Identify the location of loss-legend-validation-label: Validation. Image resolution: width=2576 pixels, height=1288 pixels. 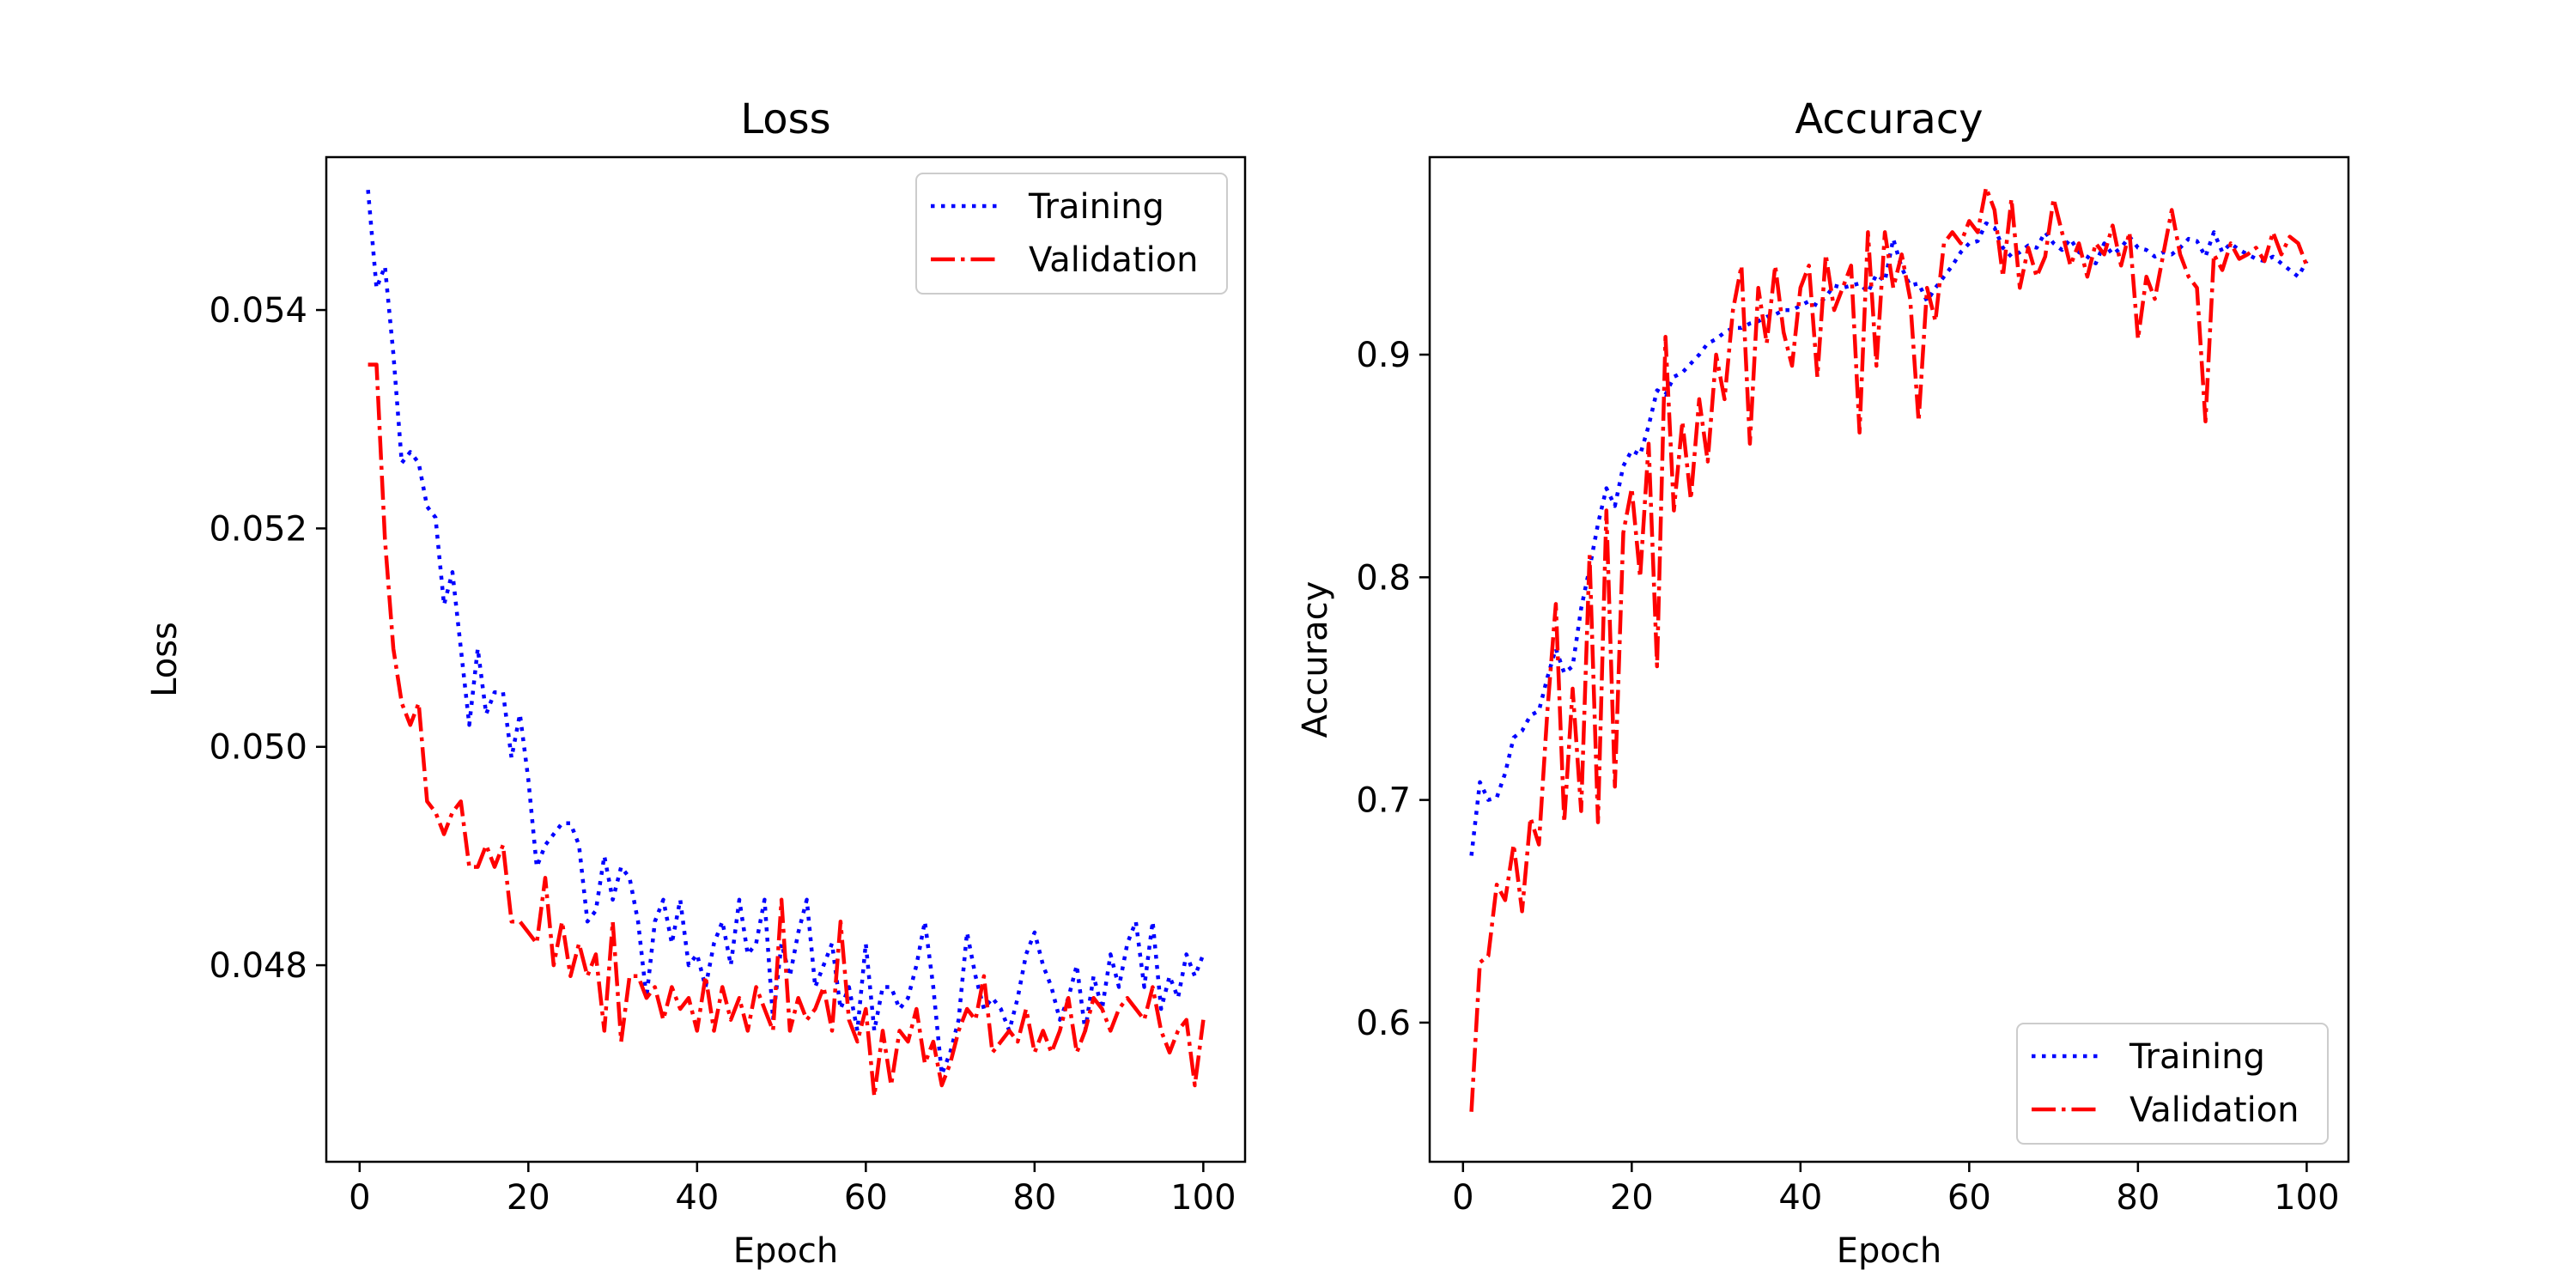
(1114, 260).